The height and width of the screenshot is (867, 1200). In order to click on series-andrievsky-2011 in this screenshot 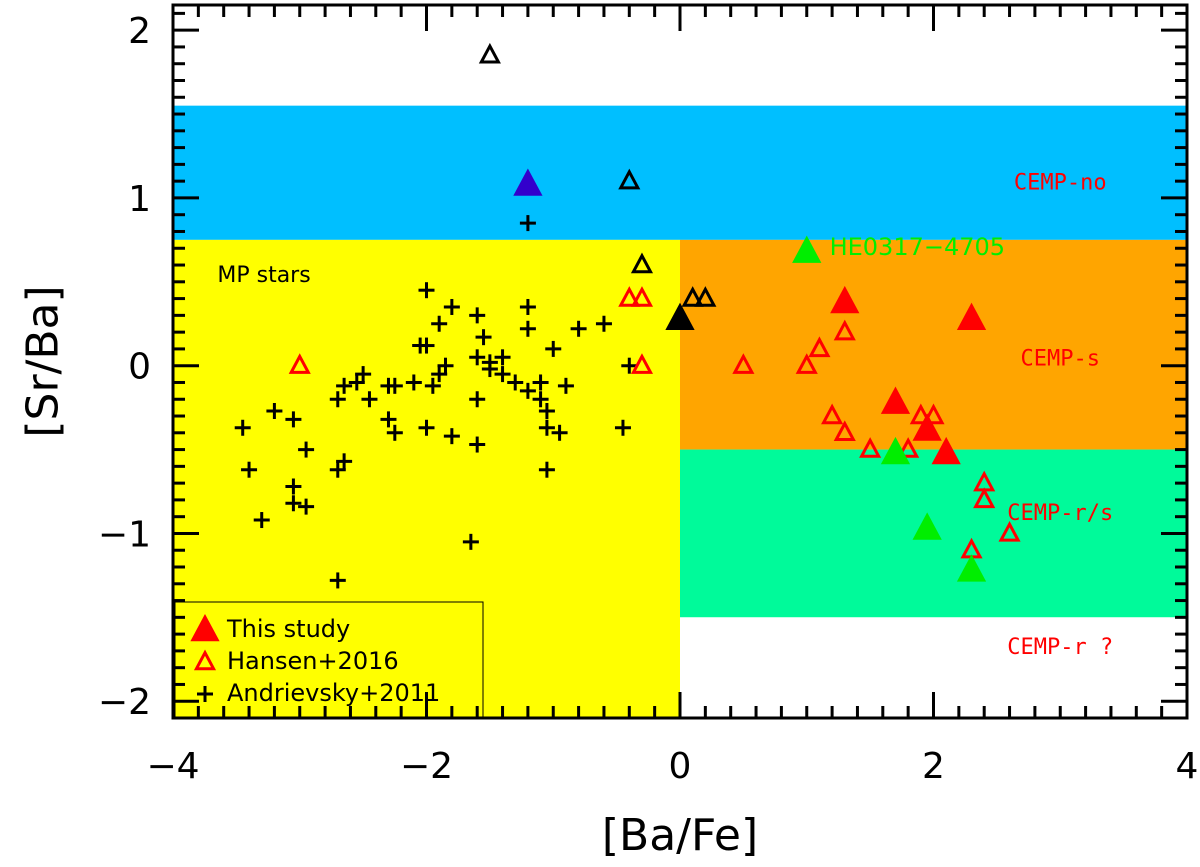, I will do `click(436, 402)`.